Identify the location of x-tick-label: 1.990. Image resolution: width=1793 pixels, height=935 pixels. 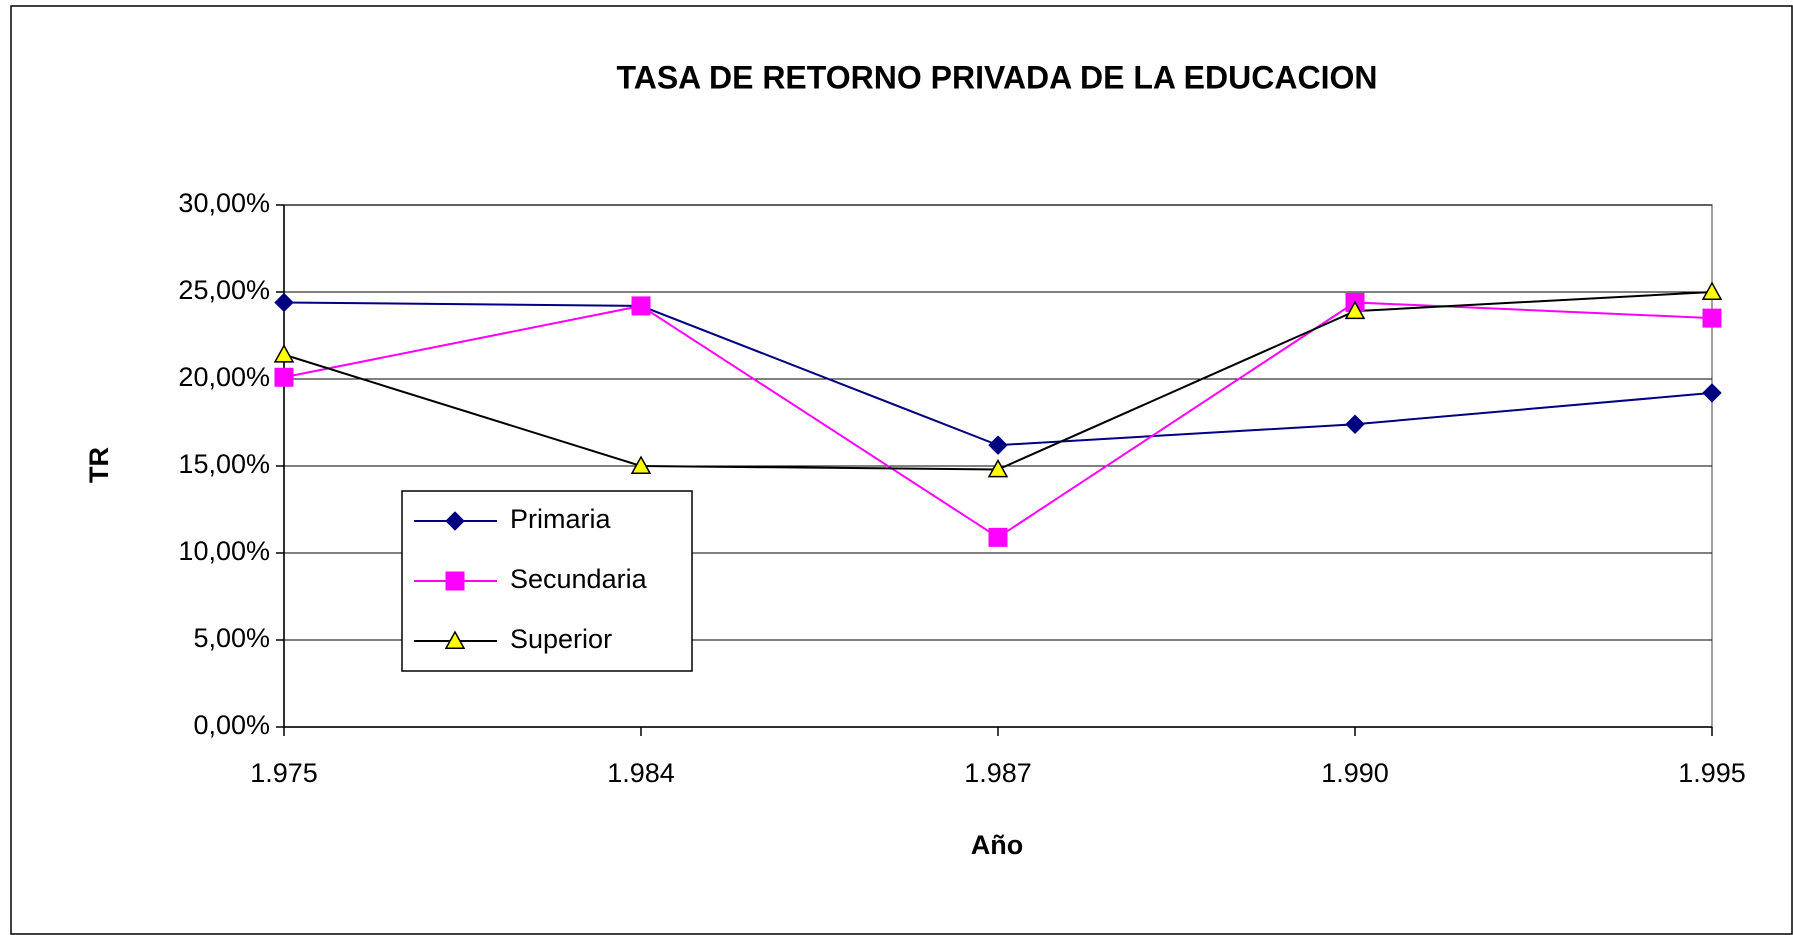
(1355, 773).